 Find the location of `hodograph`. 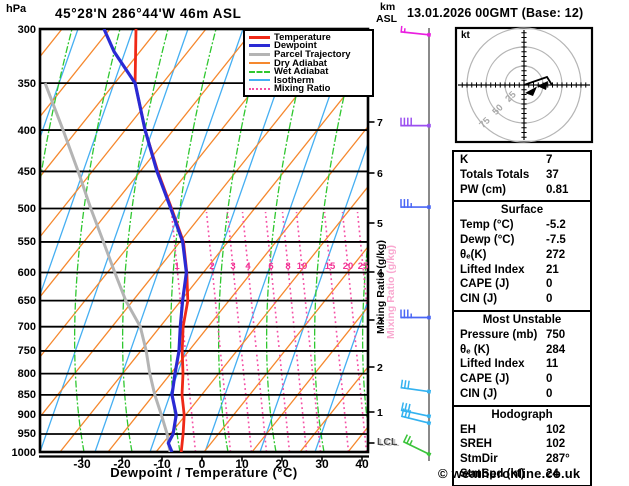

hodograph is located at coordinates (524, 85).